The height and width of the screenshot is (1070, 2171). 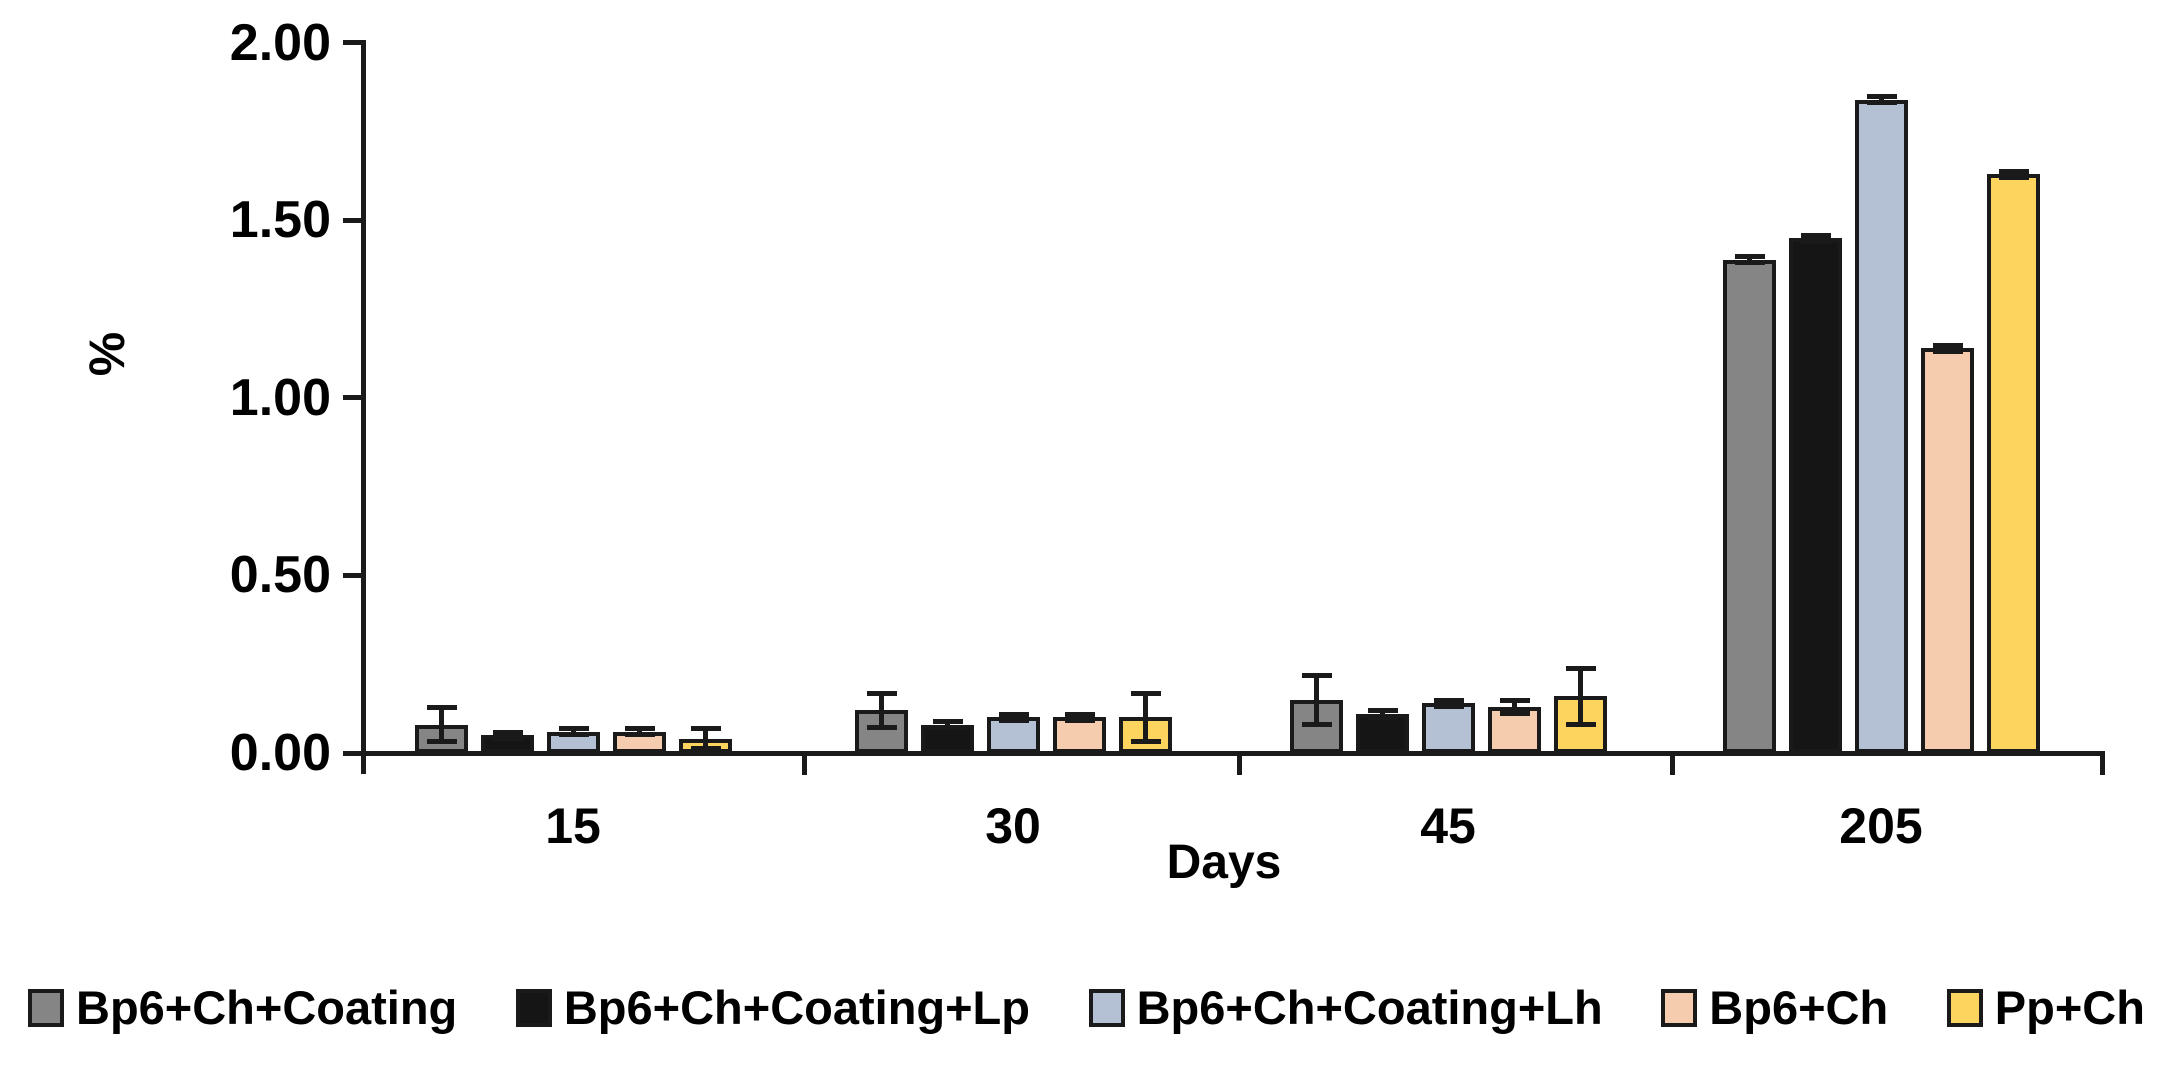 What do you see at coordinates (267, 1008) in the screenshot?
I see `legend-label: Bp6+Ch+Coating` at bounding box center [267, 1008].